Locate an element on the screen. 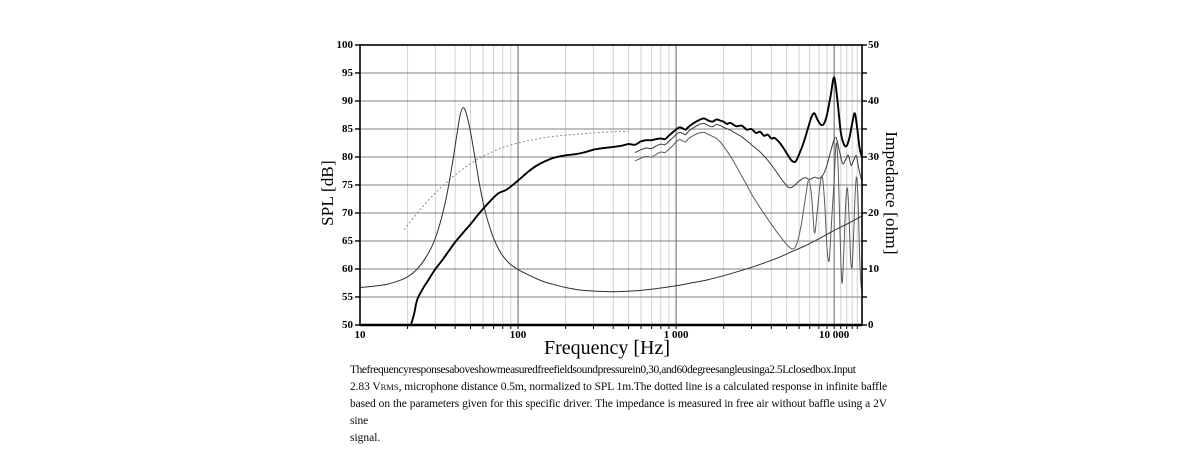 The image size is (1200, 450). y-axis-right-tick-label: 10 is located at coordinates (873, 269).